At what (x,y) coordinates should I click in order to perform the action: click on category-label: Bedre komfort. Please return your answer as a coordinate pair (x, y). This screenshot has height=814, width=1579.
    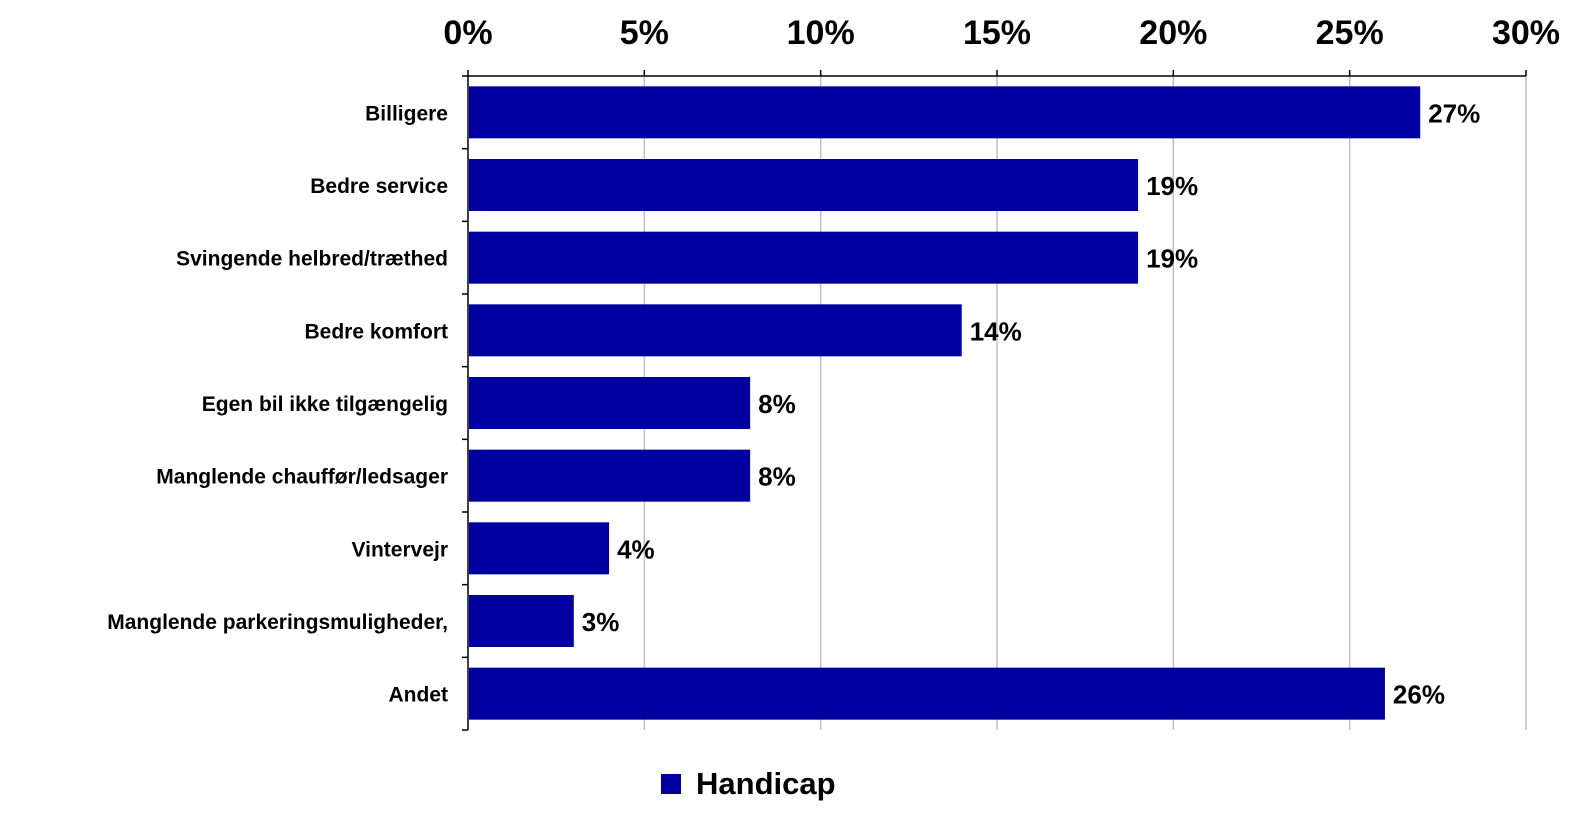
    Looking at the image, I should click on (376, 331).